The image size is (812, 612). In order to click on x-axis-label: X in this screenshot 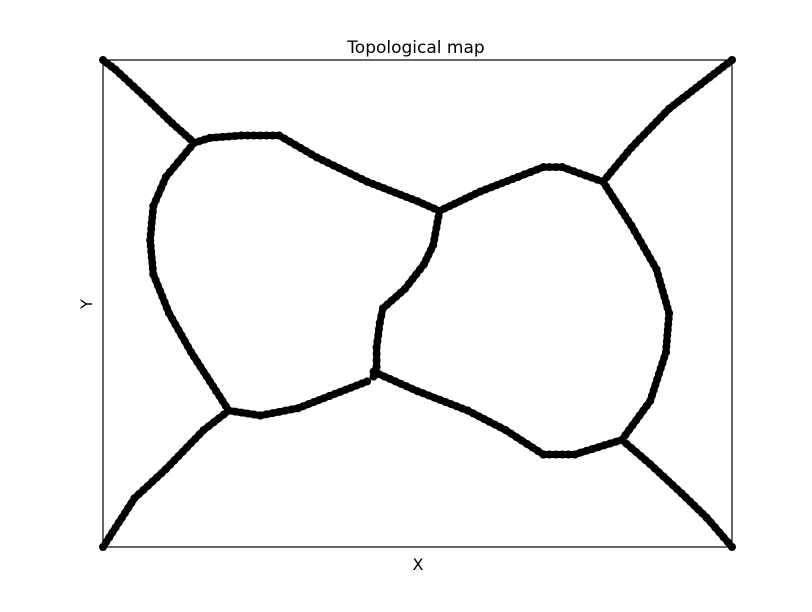, I will do `click(418, 564)`.